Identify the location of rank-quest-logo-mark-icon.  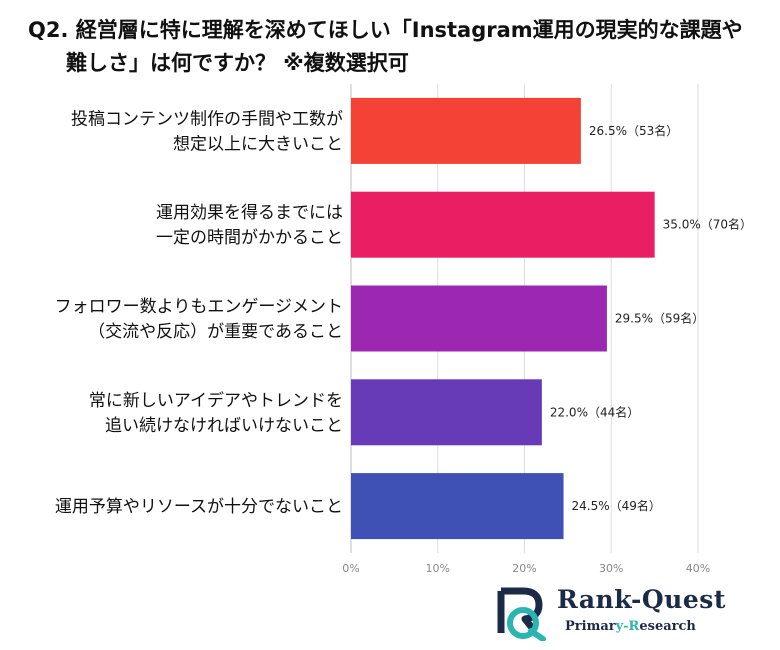
(521, 614).